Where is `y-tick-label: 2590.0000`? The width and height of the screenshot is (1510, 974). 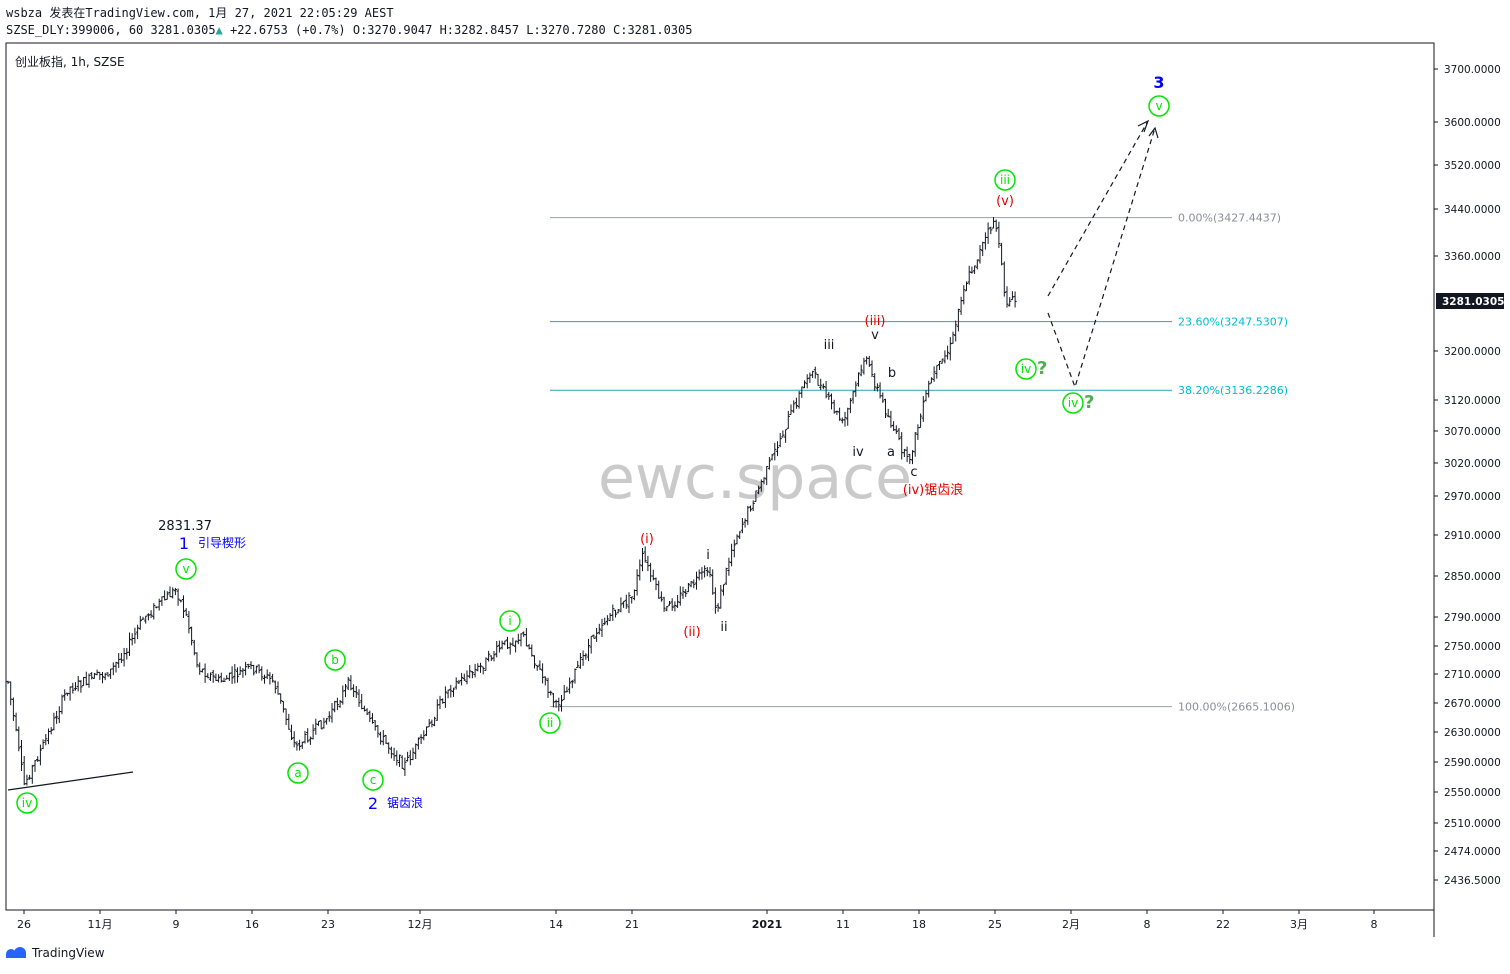
y-tick-label: 2590.0000 is located at coordinates (1472, 763).